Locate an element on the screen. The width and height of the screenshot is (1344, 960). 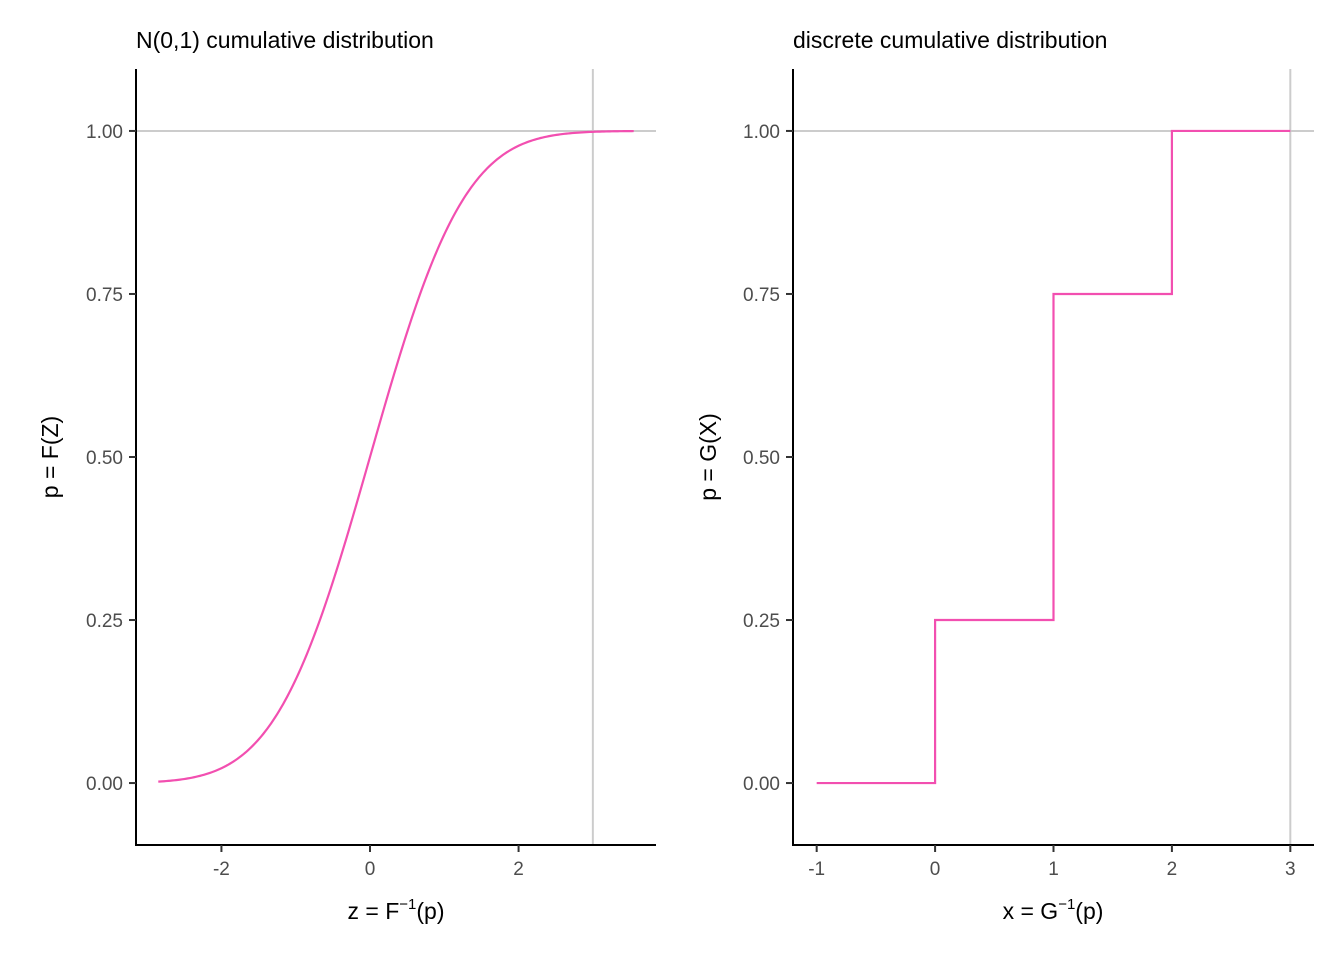
x-ticks: -1 0 1 2 3 is located at coordinates (1052, 862).